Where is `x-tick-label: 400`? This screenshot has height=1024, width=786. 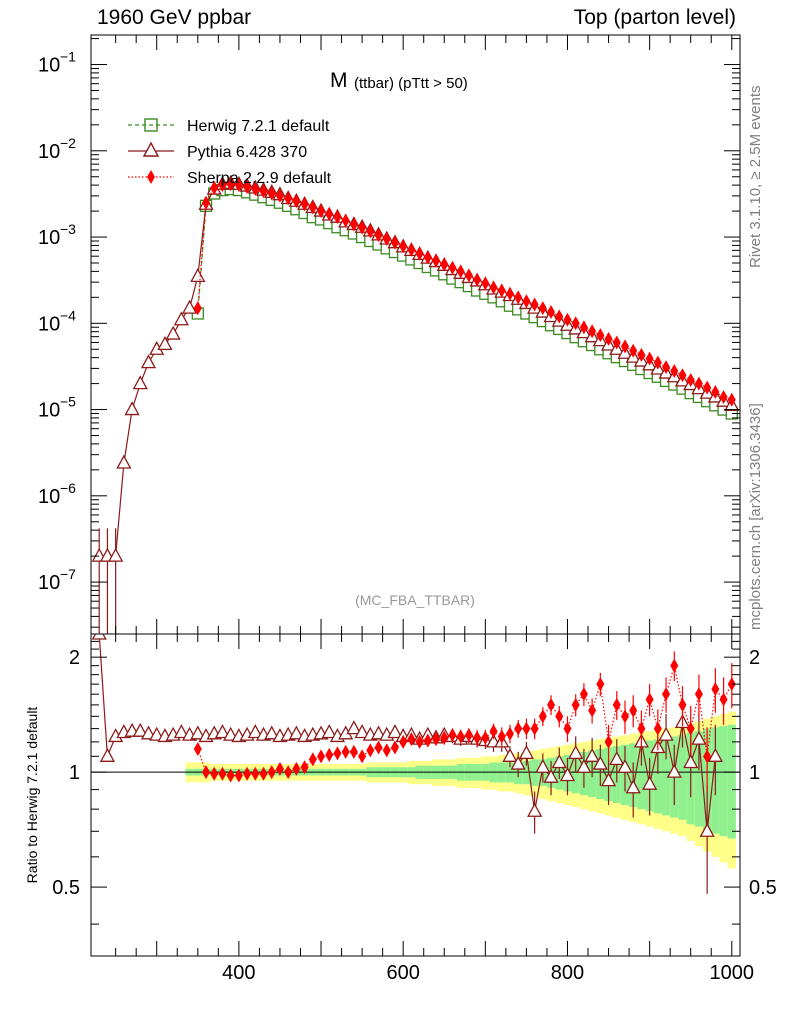
x-tick-label: 400 is located at coordinates (238, 973).